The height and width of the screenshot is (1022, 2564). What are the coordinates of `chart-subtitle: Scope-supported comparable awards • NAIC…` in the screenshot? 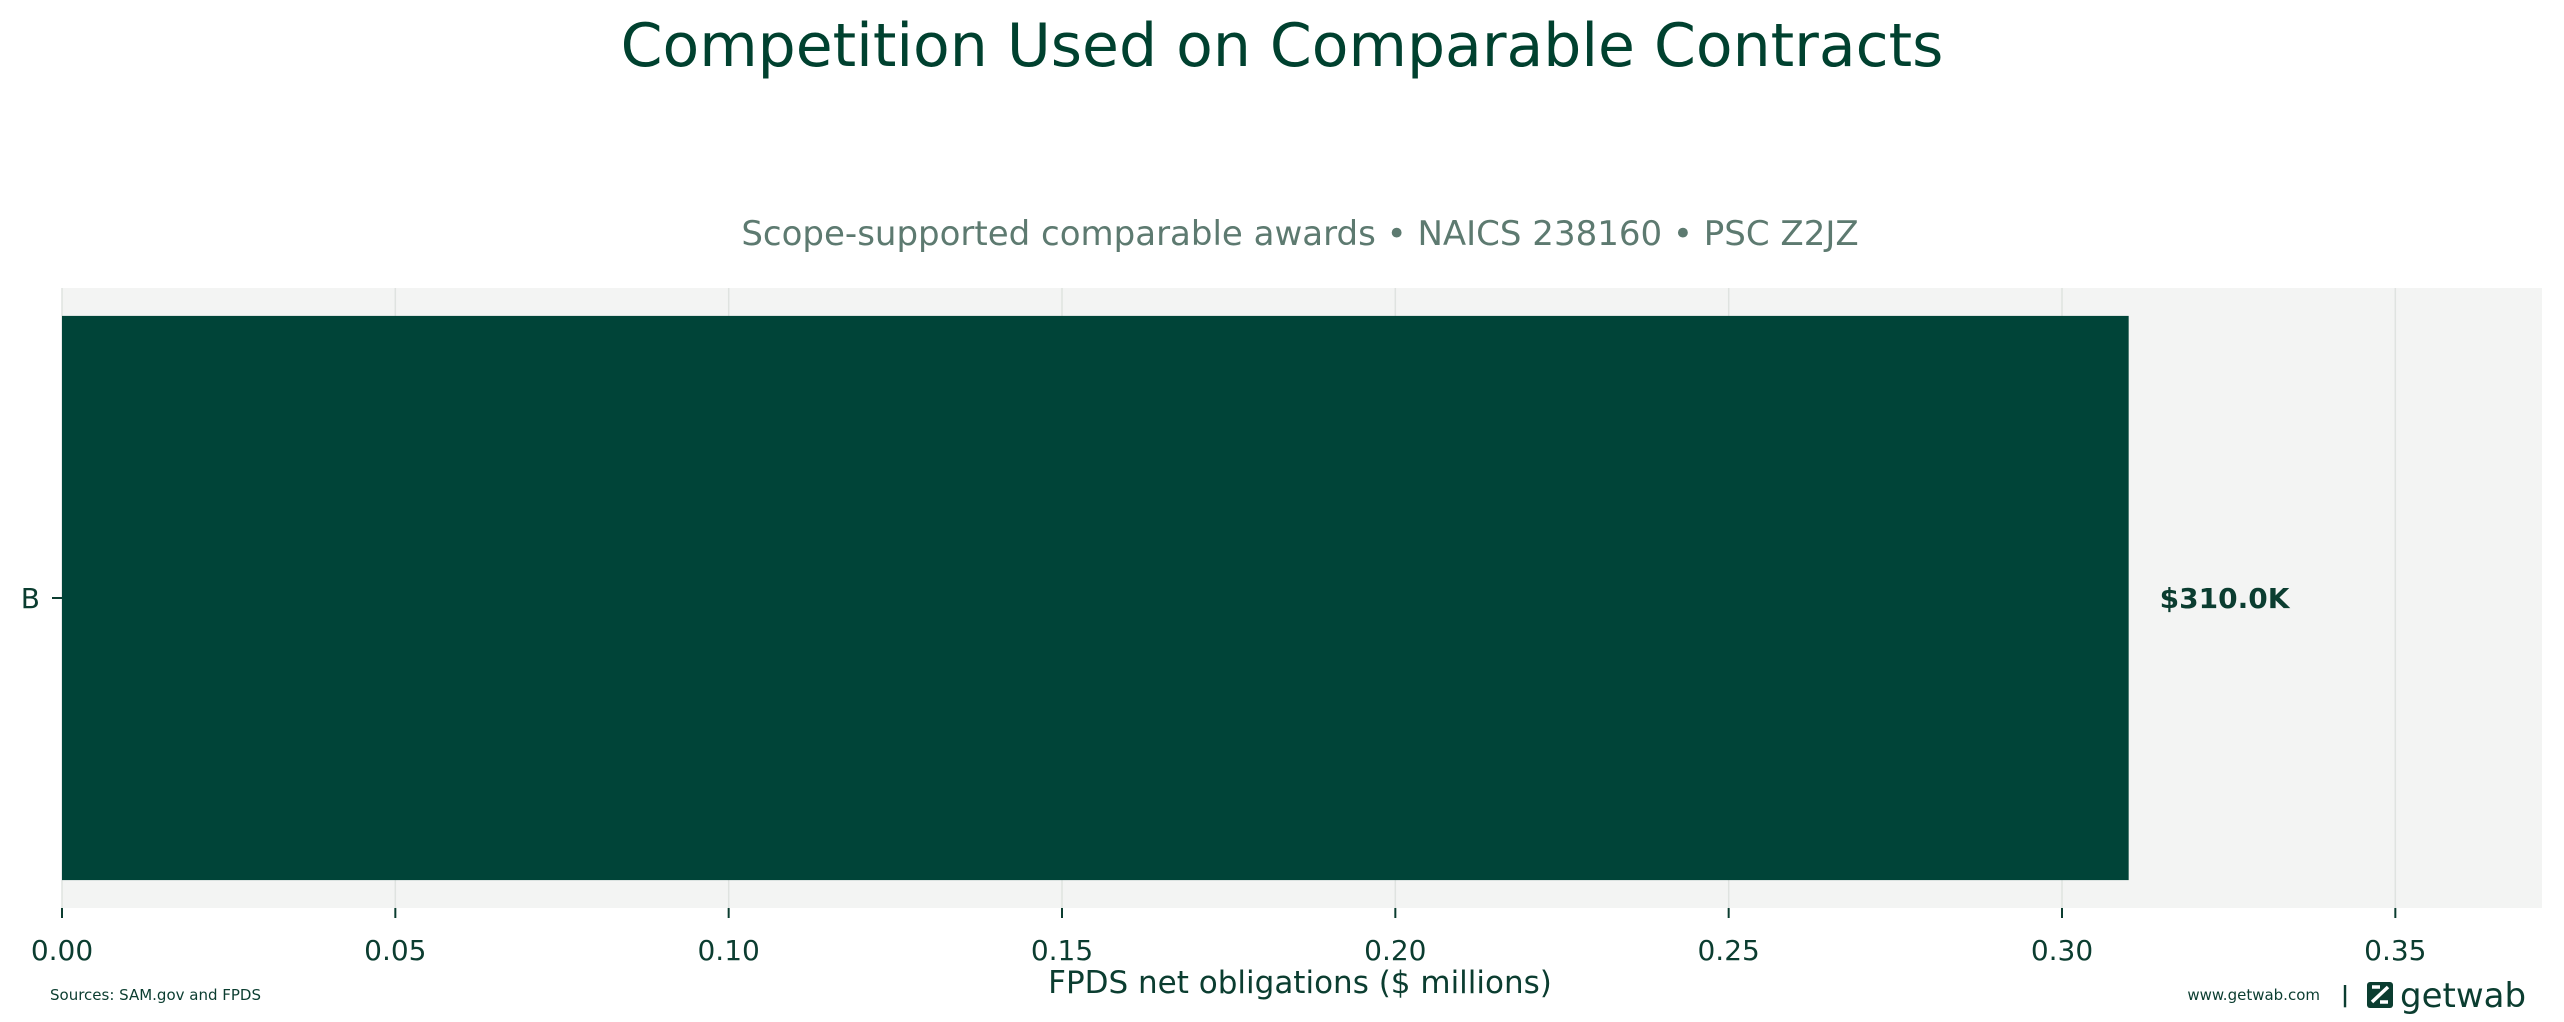 It's located at (1299, 234).